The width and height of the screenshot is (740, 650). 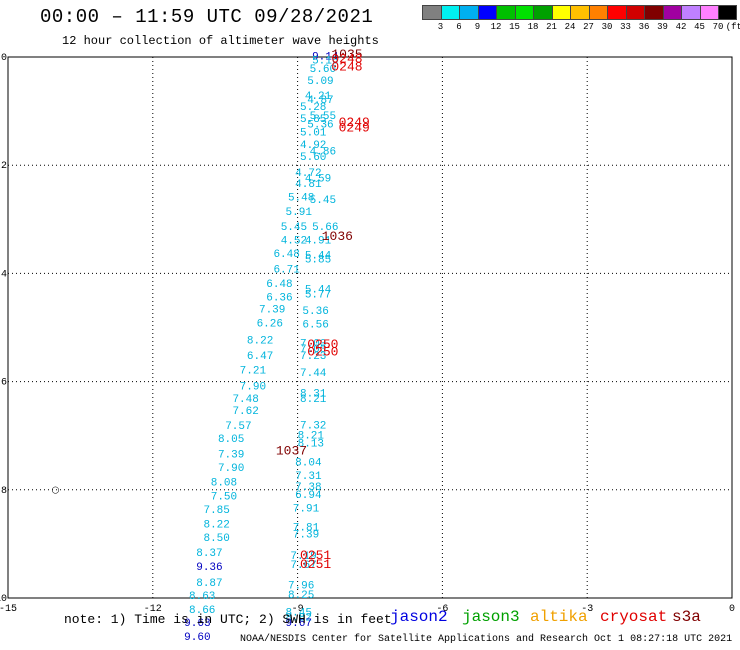 I want to click on wave-height-label: 4.21, so click(x=318, y=97).